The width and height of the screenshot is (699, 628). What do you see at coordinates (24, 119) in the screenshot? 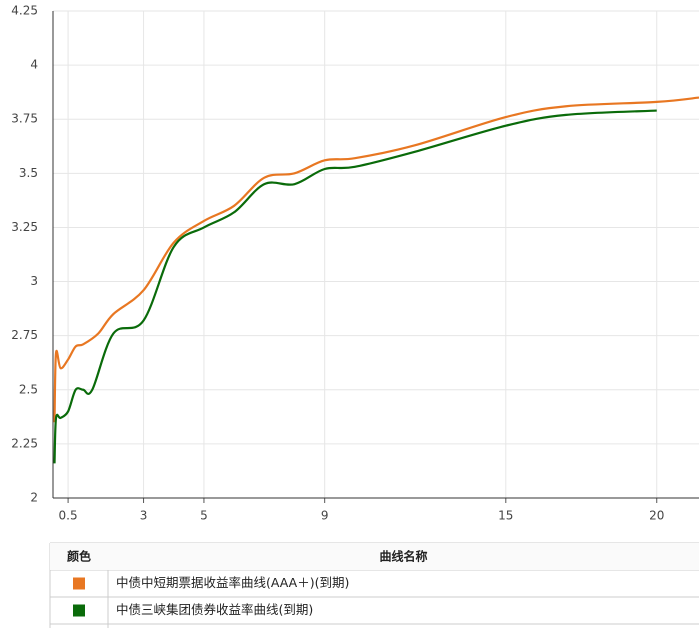
I see `y-tick-label: 3.75` at bounding box center [24, 119].